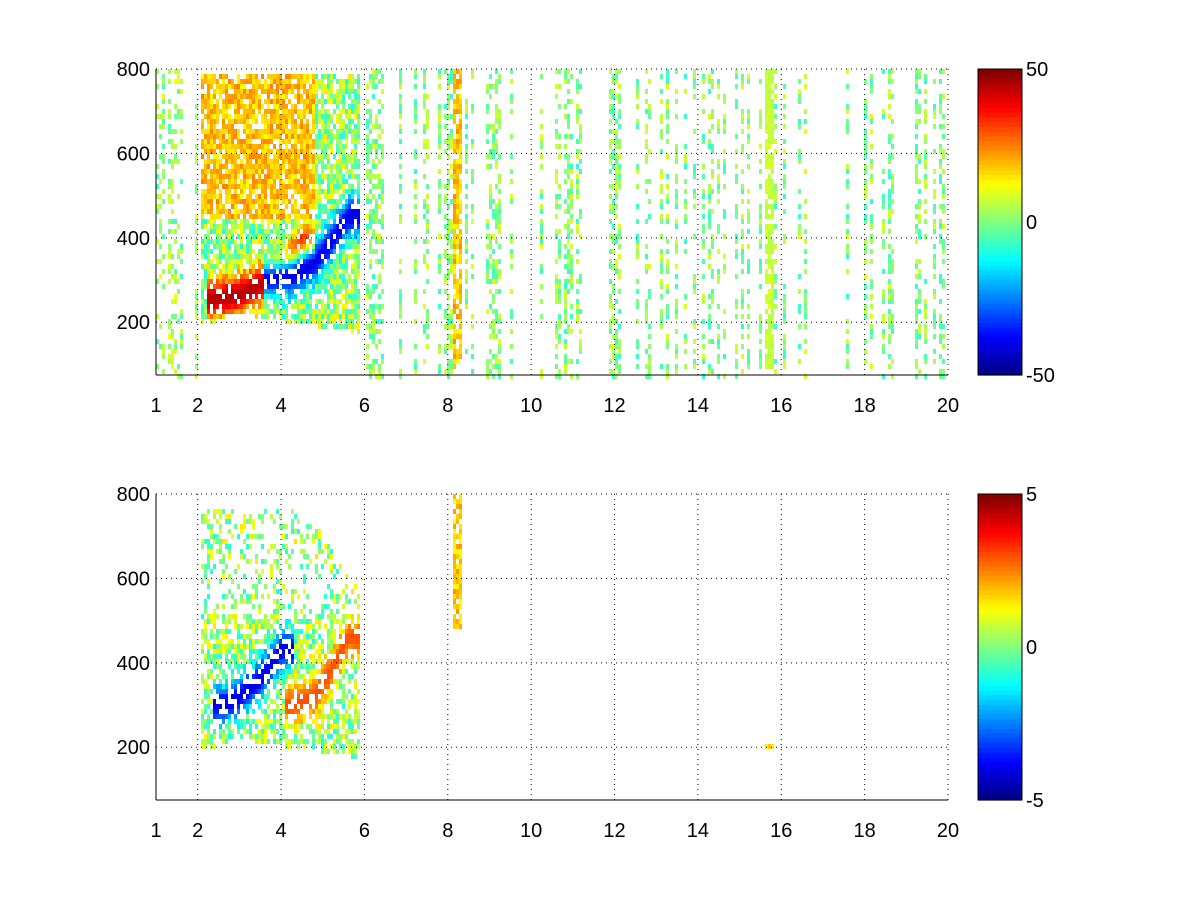 The image size is (1200, 900). What do you see at coordinates (1031, 495) in the screenshot?
I see `colorbar-tick-label: 5` at bounding box center [1031, 495].